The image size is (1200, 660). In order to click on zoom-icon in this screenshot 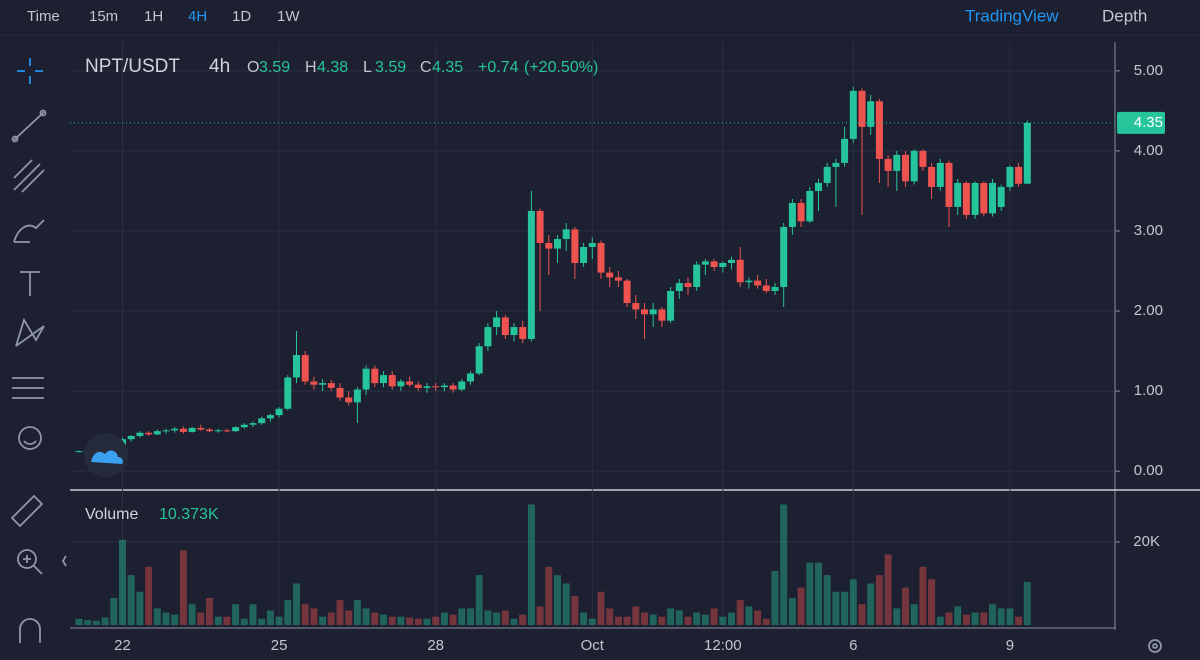, I will do `click(30, 562)`.